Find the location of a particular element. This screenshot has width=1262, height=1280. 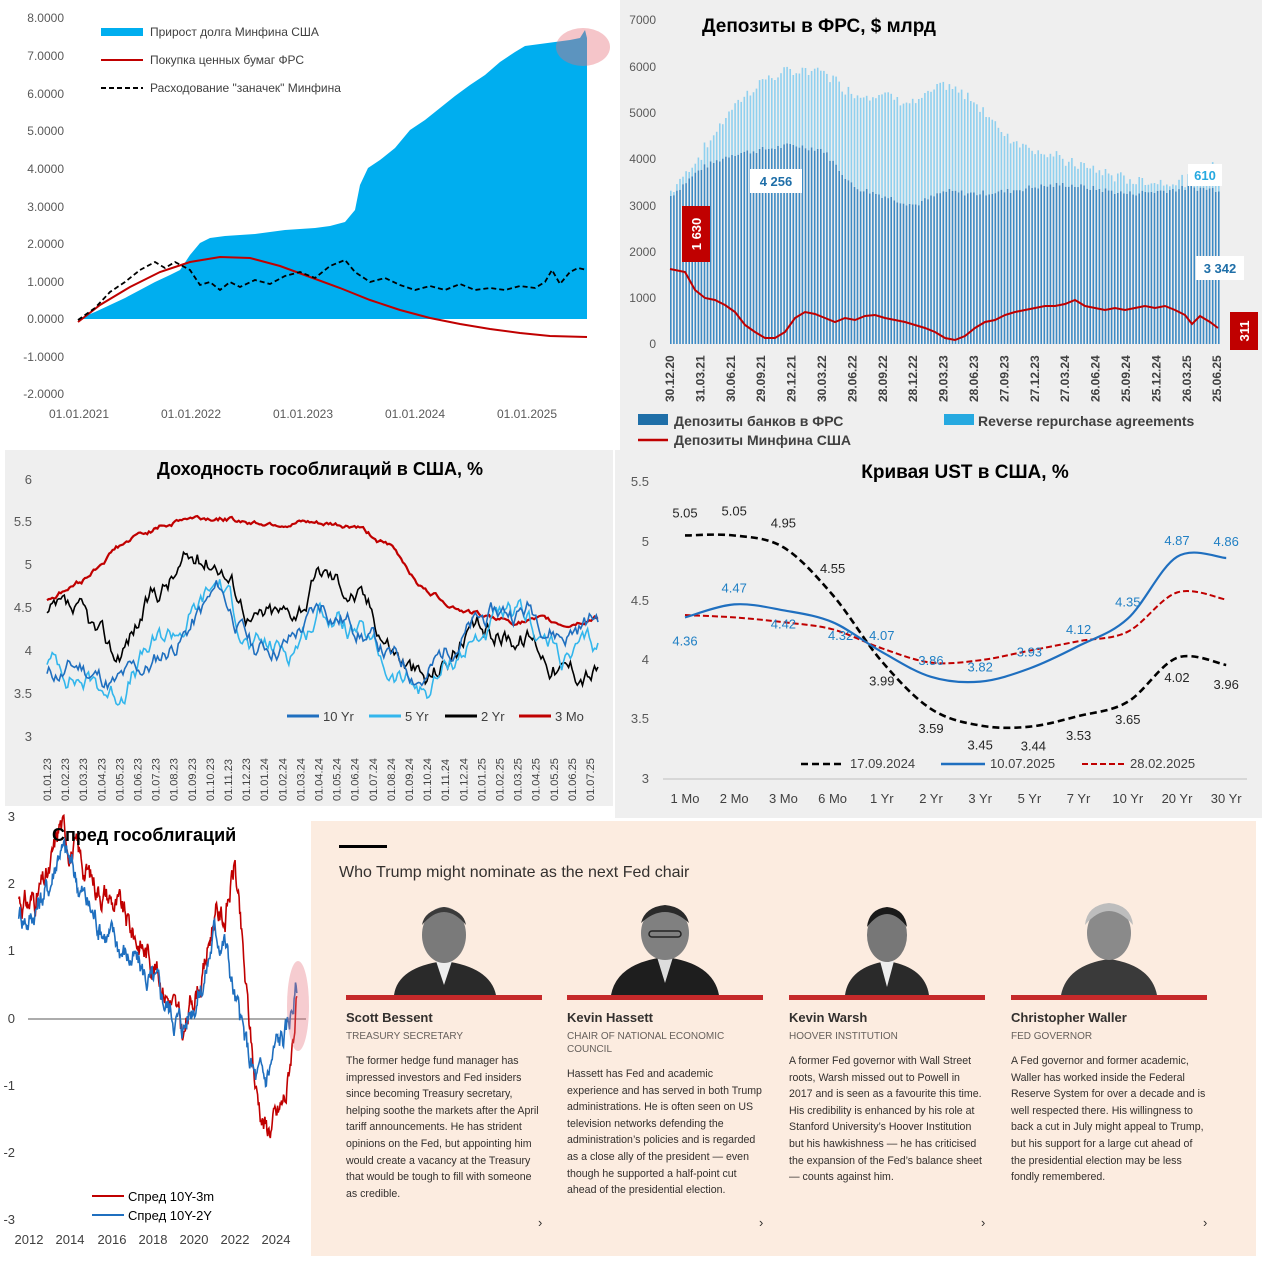

chart-title: Кривая UST в США, % is located at coordinates (965, 472).